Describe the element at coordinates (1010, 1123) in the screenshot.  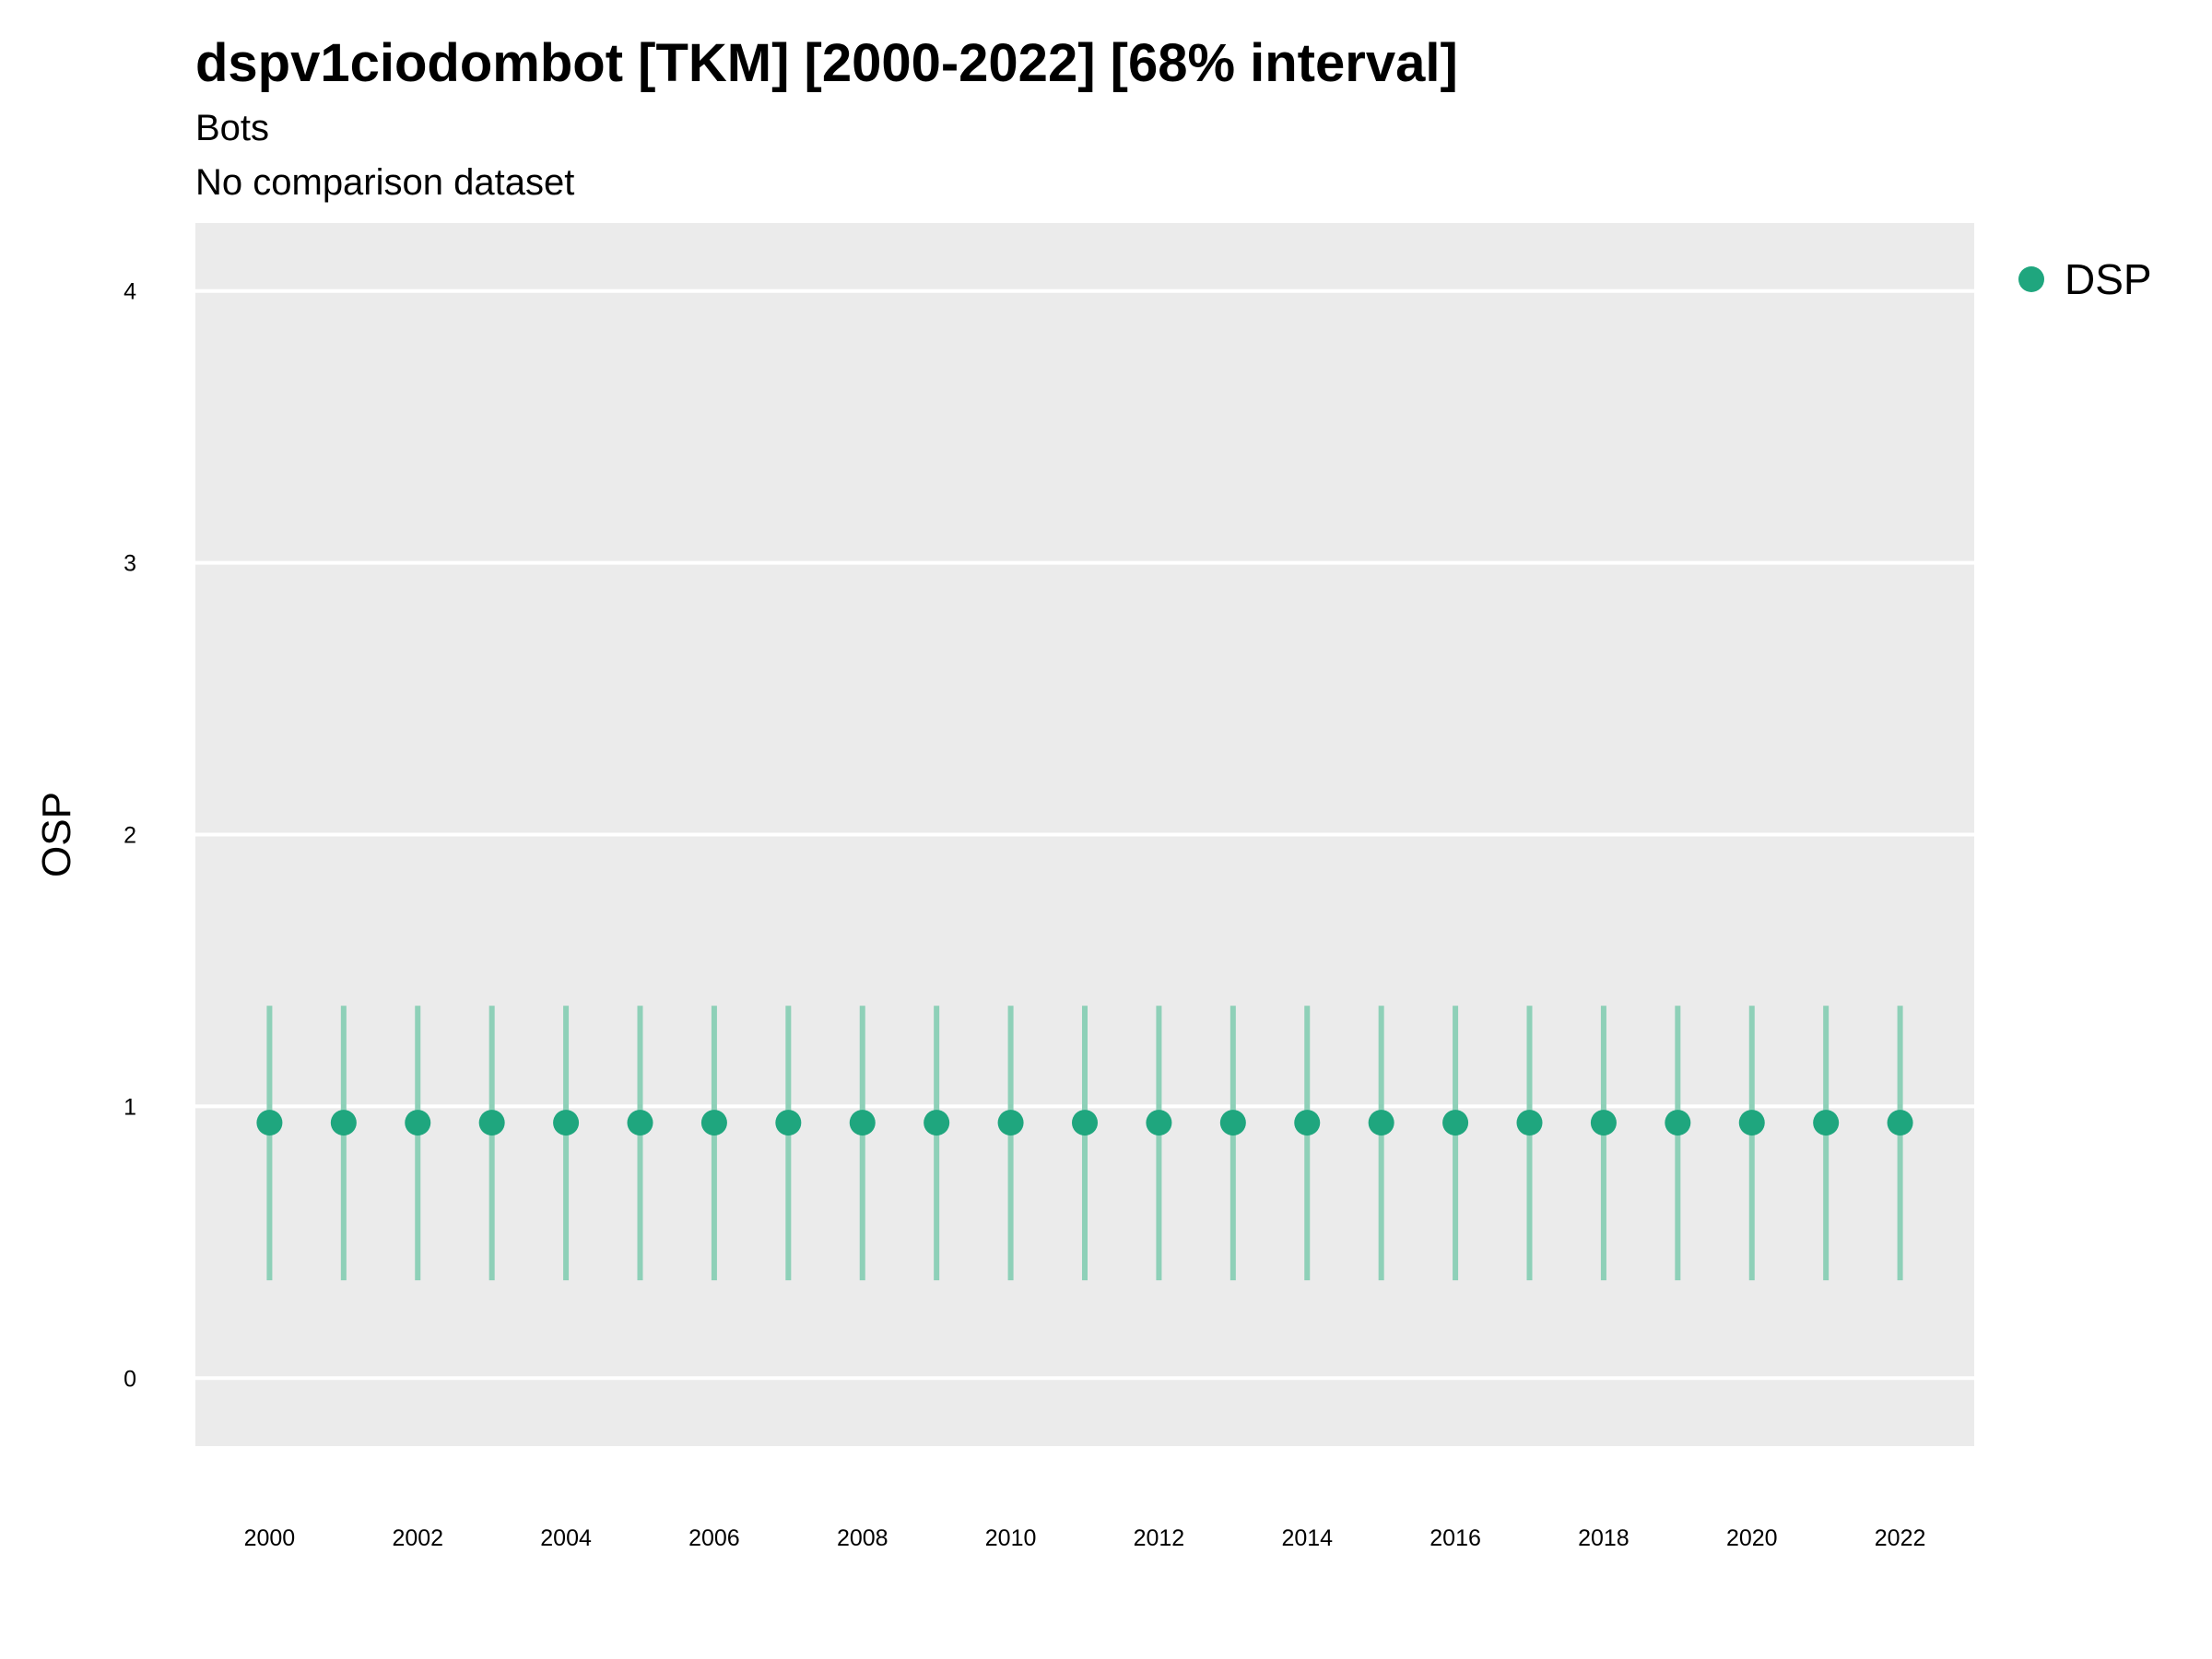
I see `data-point-2010` at that location.